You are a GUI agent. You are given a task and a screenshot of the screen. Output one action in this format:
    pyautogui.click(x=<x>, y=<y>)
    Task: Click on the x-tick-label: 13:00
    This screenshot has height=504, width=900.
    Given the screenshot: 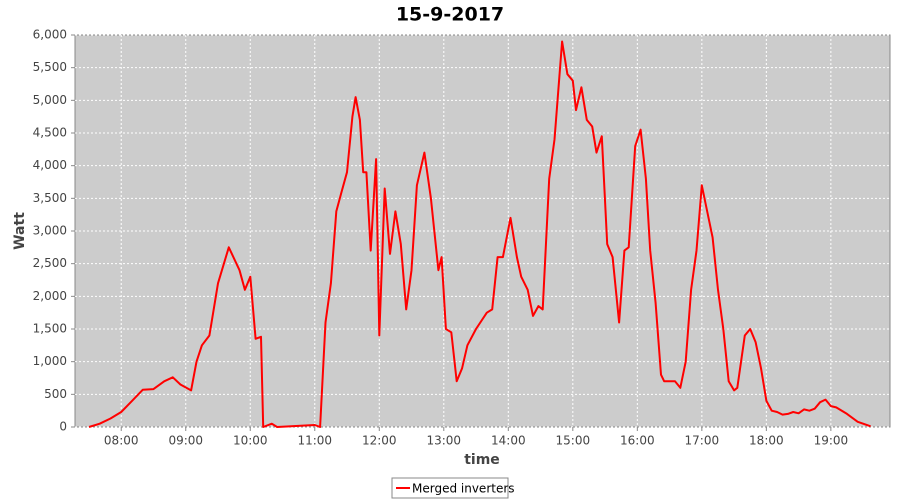 What is the action you would take?
    pyautogui.click(x=443, y=441)
    